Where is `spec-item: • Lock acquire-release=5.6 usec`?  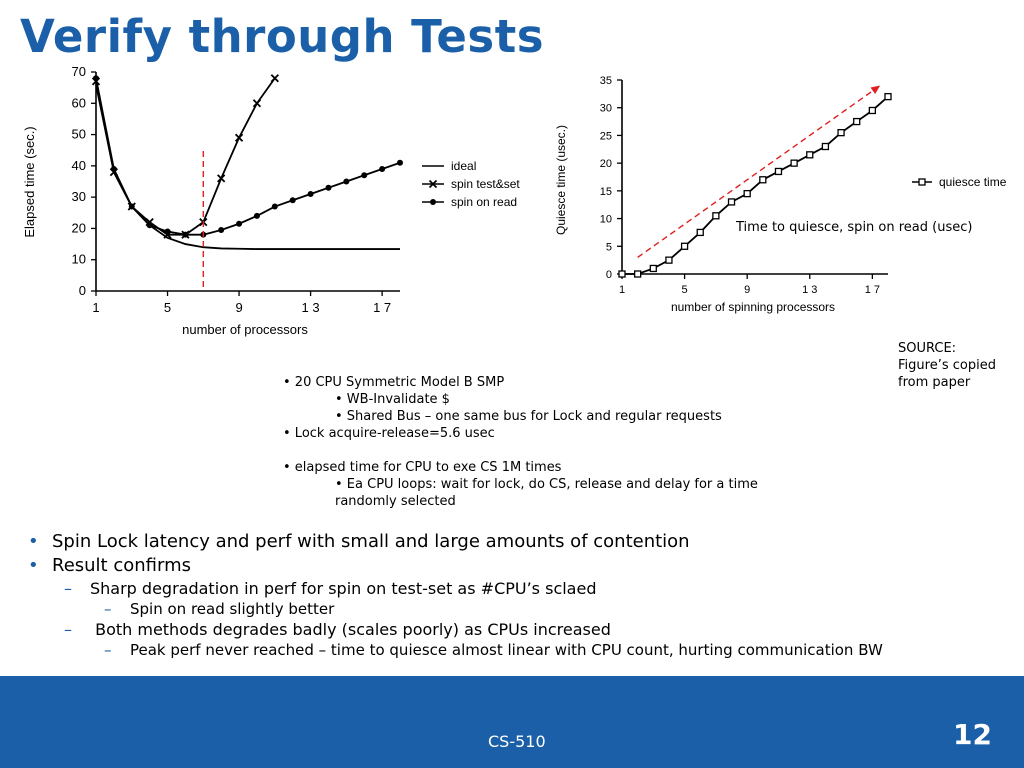
spec-item: • Lock acquire-release=5.6 usec is located at coordinates (389, 433).